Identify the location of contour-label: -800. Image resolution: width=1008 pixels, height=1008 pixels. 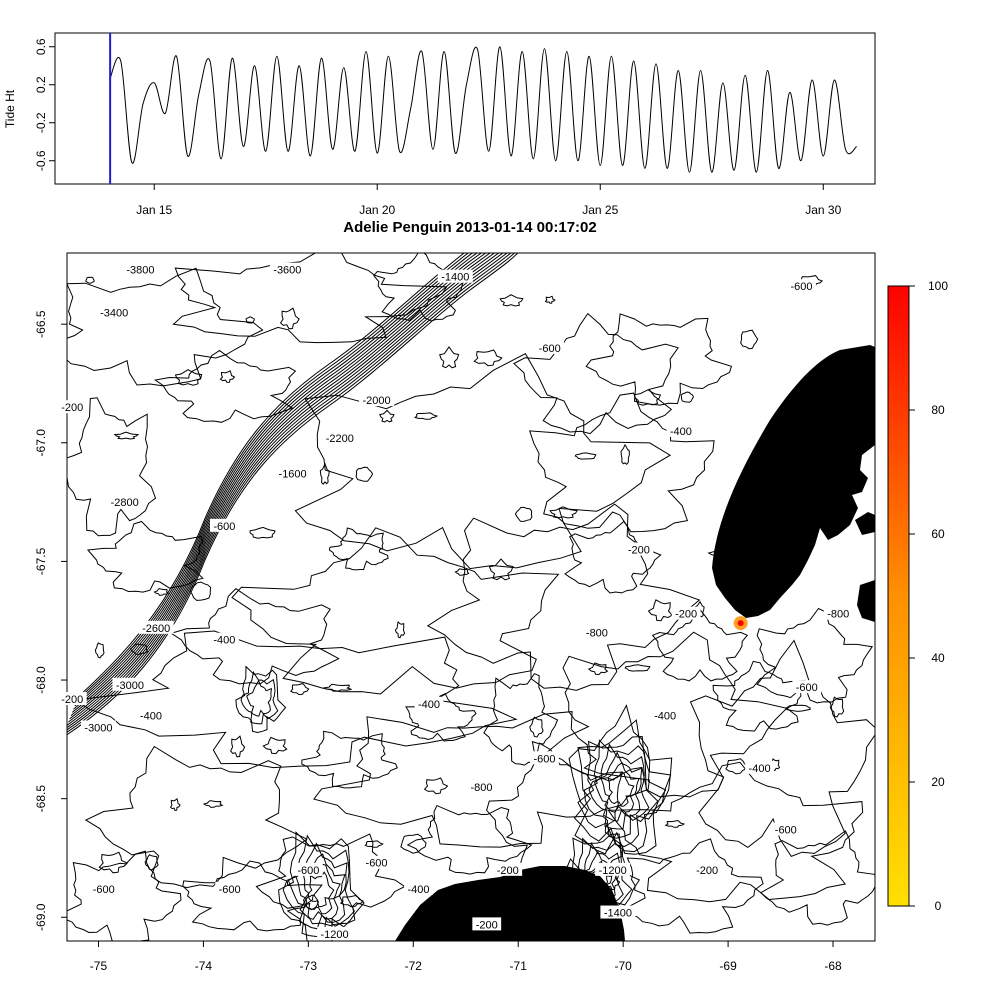
(481, 788).